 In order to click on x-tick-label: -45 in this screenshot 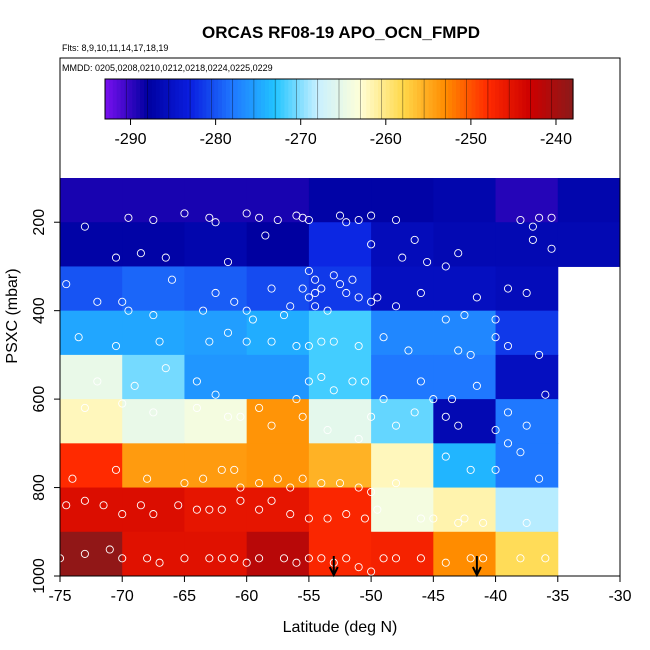, I will do `click(433, 596)`.